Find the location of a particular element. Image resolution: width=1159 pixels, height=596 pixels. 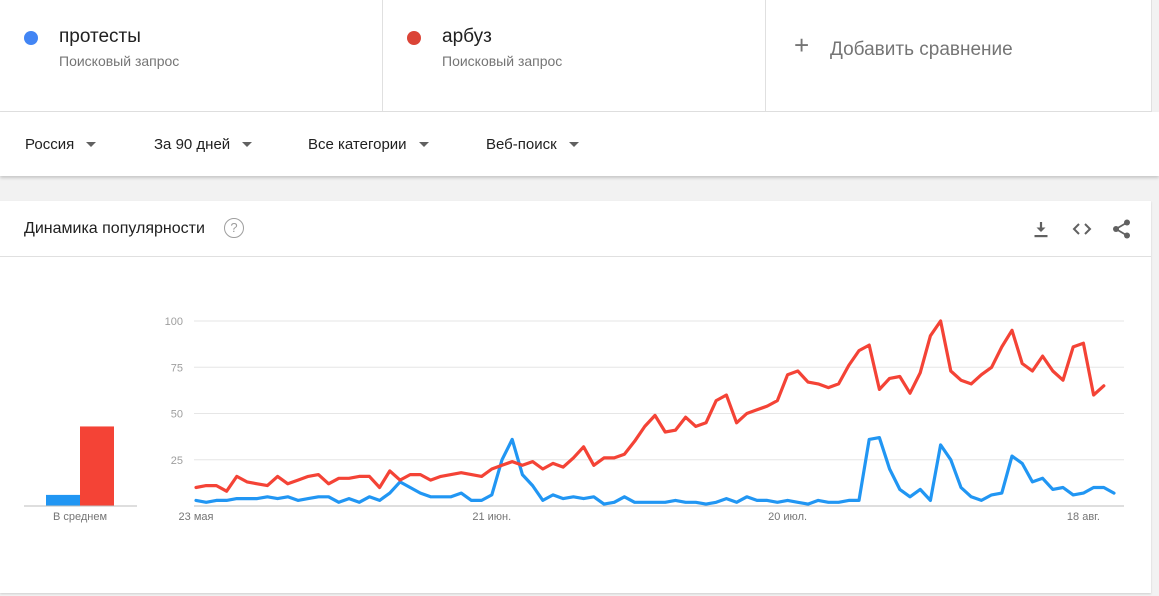

search-type-dropdown: Веб-поиск is located at coordinates (532, 144).